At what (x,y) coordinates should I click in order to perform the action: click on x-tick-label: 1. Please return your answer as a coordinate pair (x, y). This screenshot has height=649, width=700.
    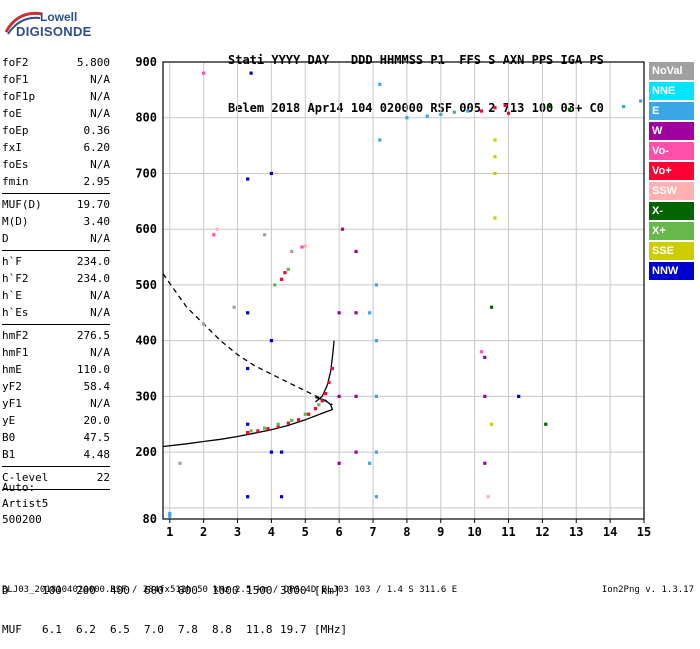
    Looking at the image, I should click on (169, 532).